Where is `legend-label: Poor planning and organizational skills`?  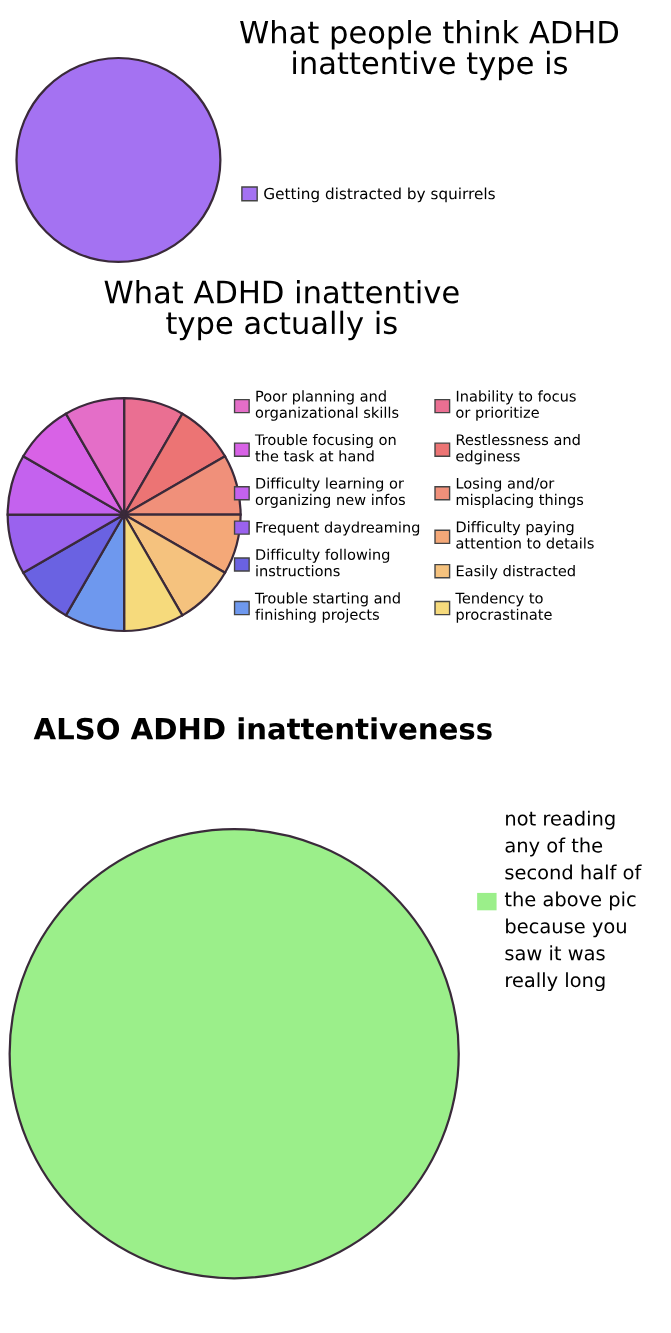
legend-label: Poor planning and organizational skills is located at coordinates (327, 405).